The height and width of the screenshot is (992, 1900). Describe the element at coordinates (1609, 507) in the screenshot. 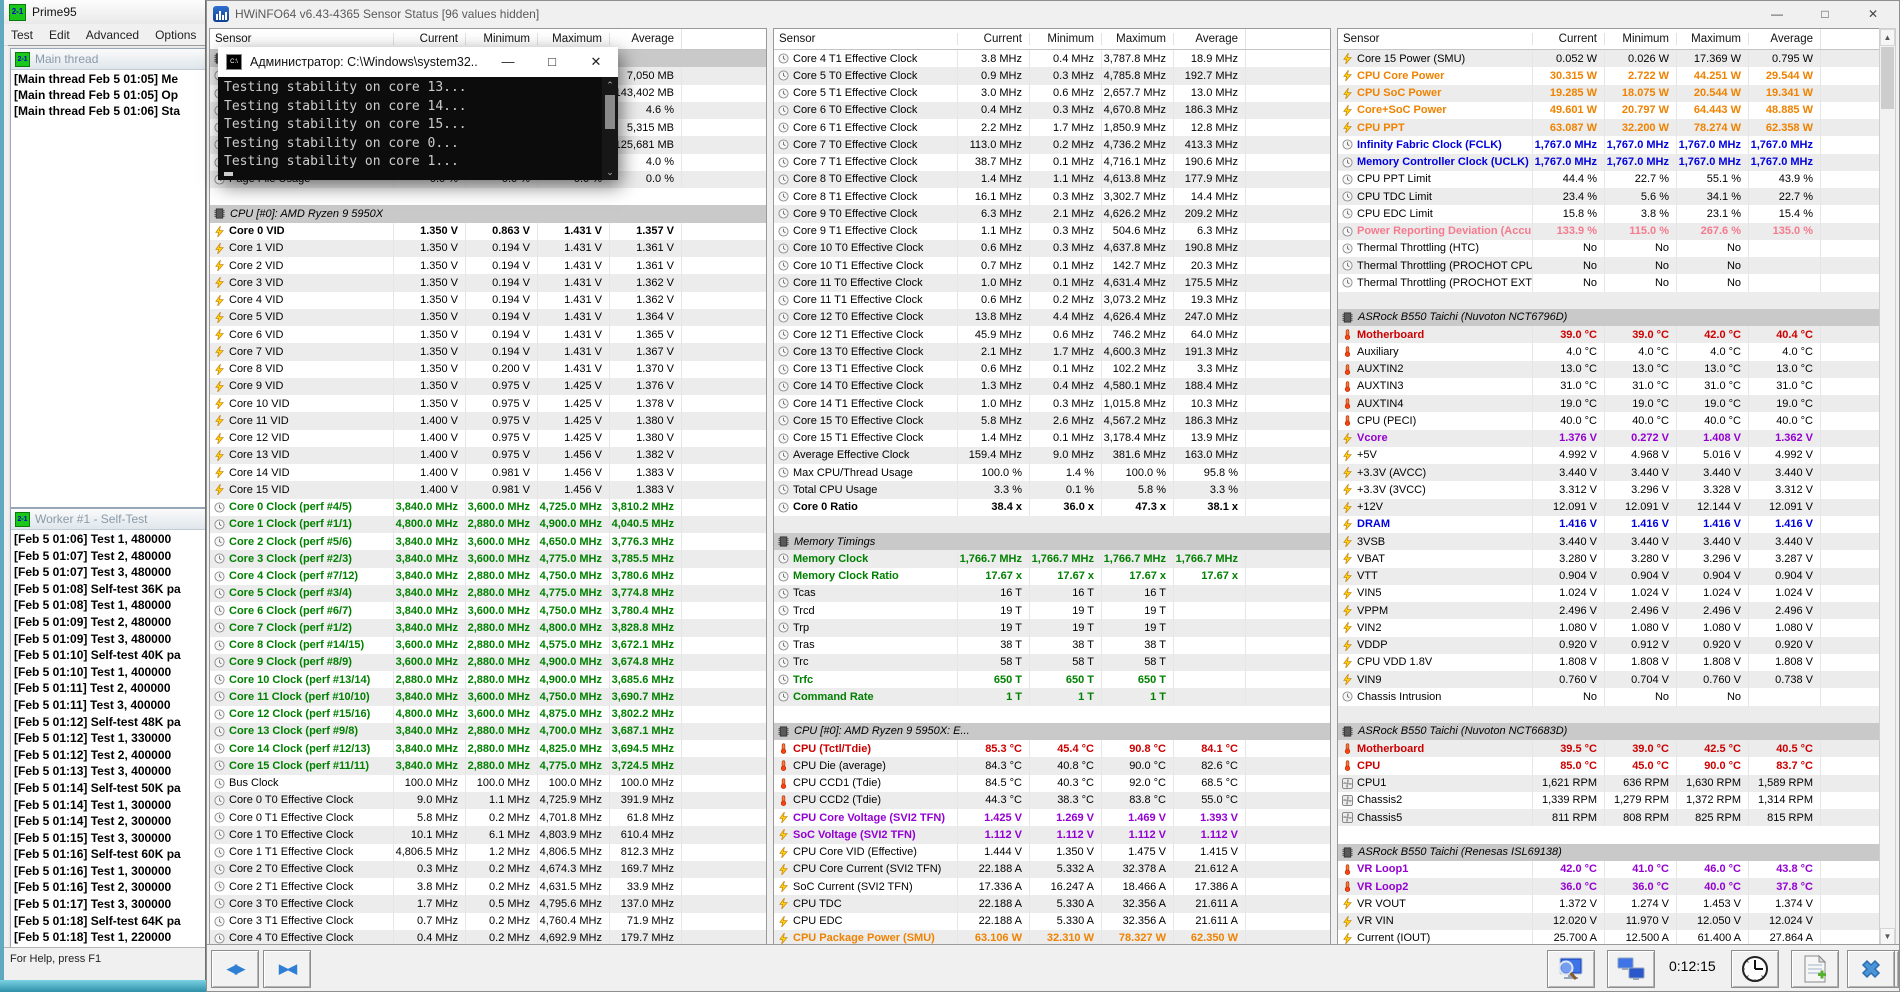

I see `sensor-row: +12V 12.091 V 12.091 V 12.144 V 12.091 V` at that location.